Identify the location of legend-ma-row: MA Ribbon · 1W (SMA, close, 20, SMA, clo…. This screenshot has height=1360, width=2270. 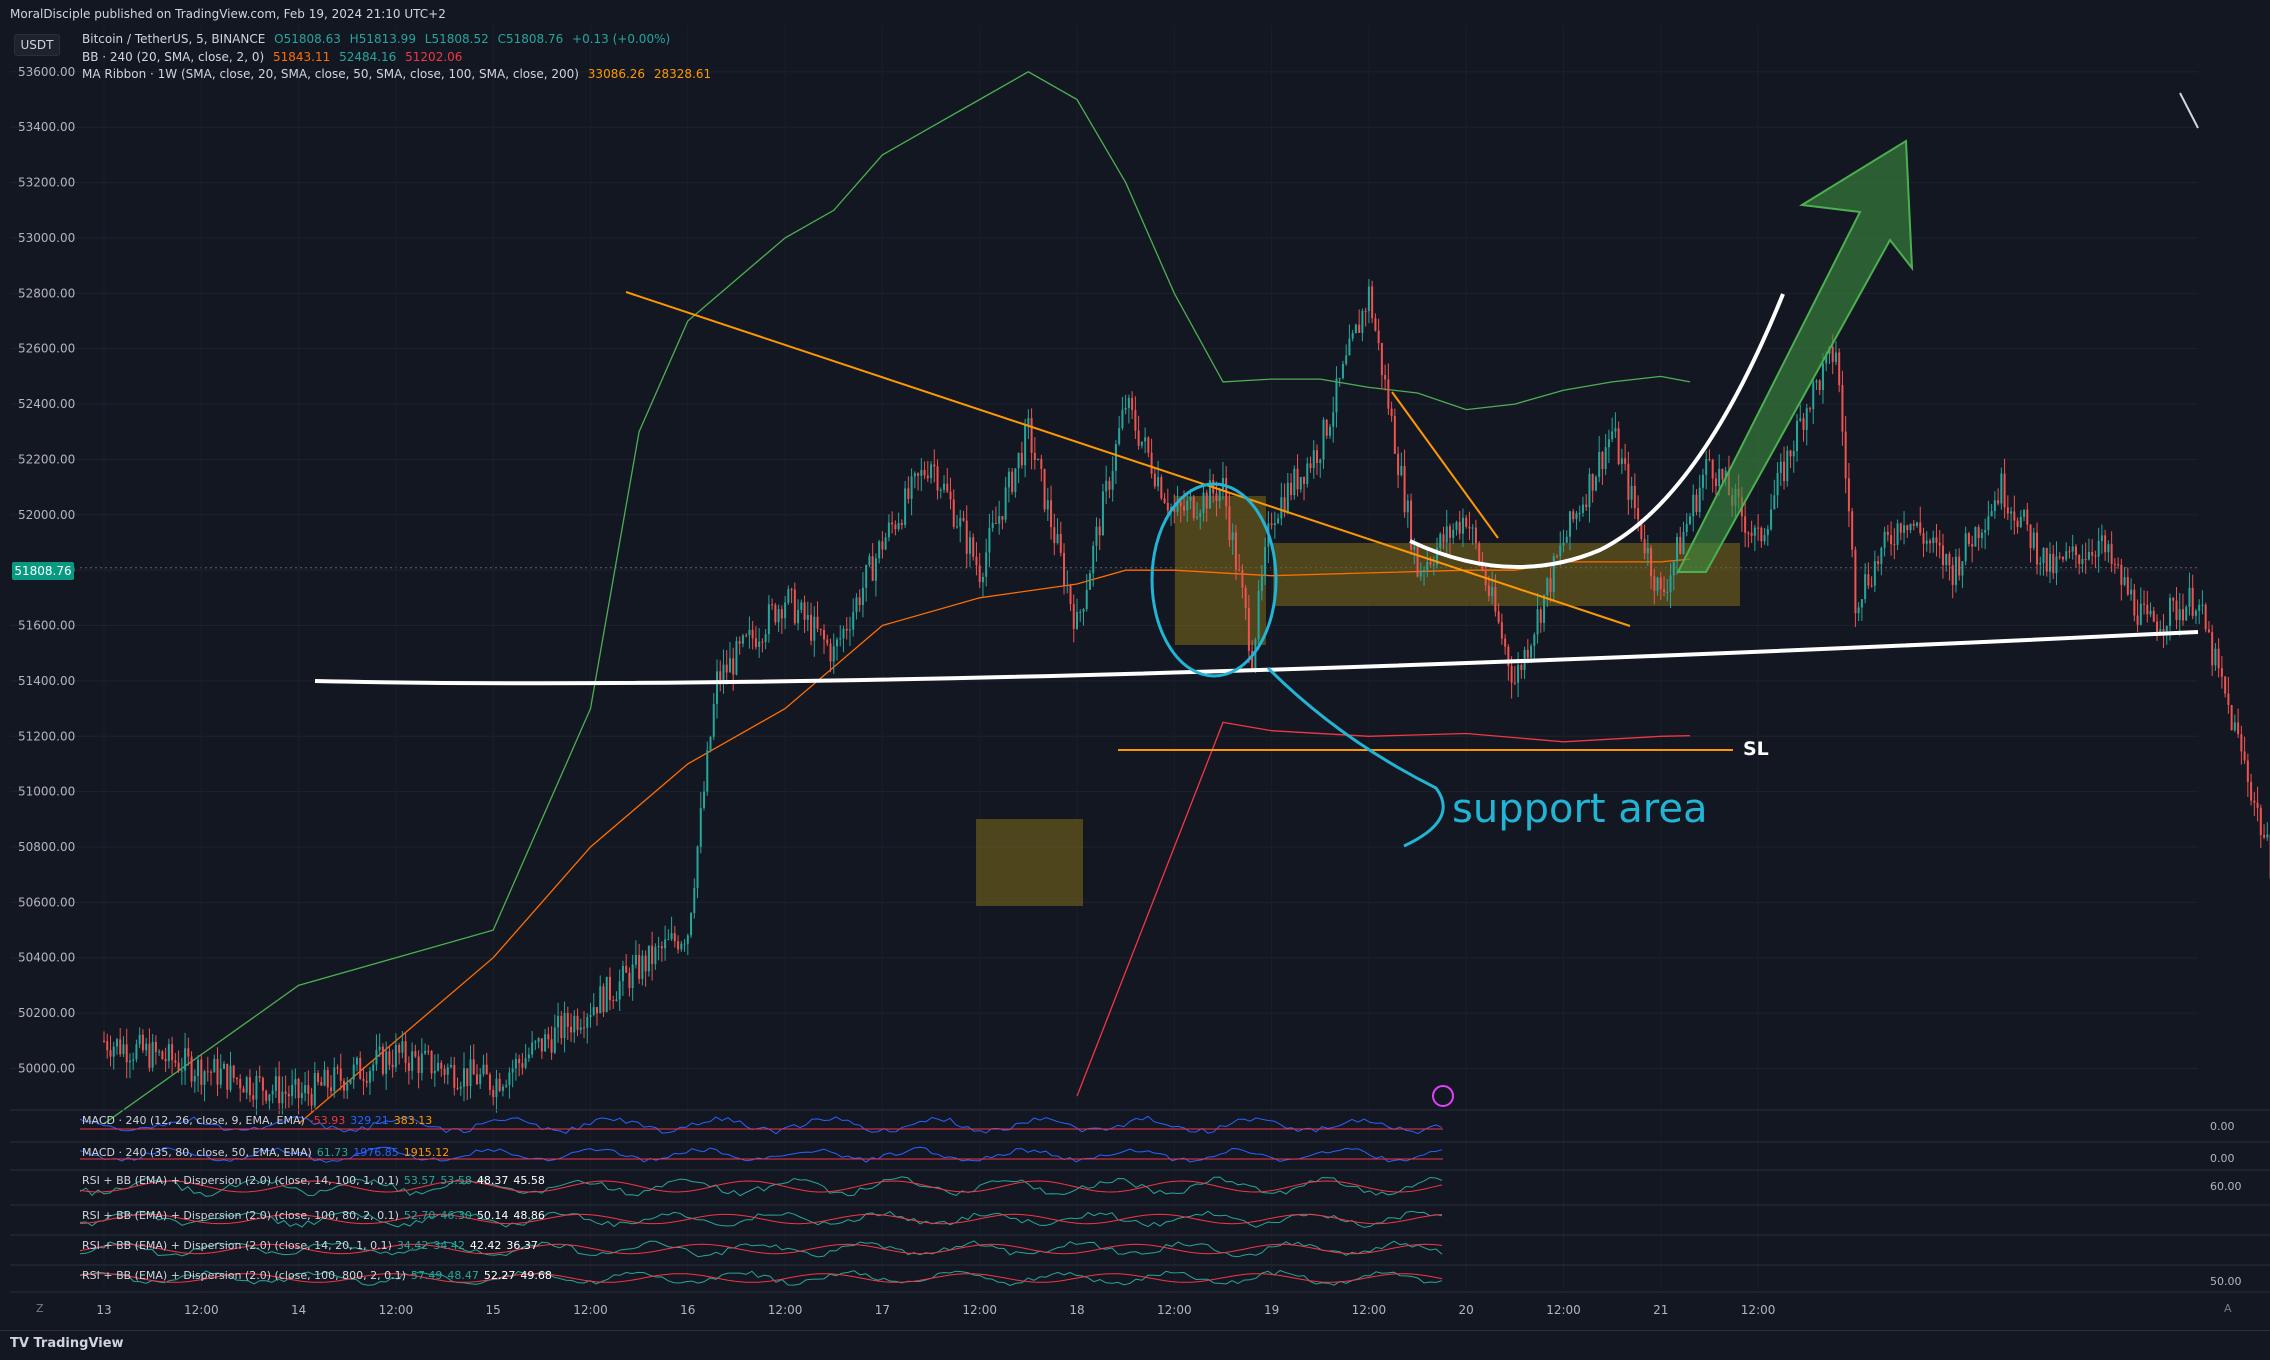
(399, 74).